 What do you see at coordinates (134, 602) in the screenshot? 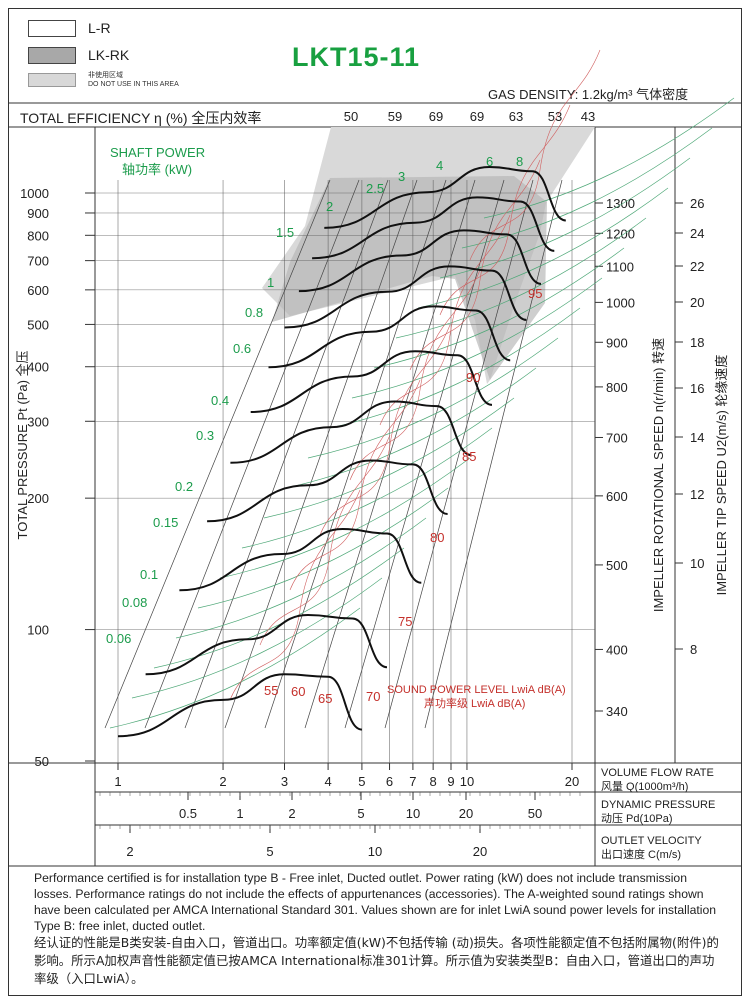
I see `shaft-power-value: 0.08` at bounding box center [134, 602].